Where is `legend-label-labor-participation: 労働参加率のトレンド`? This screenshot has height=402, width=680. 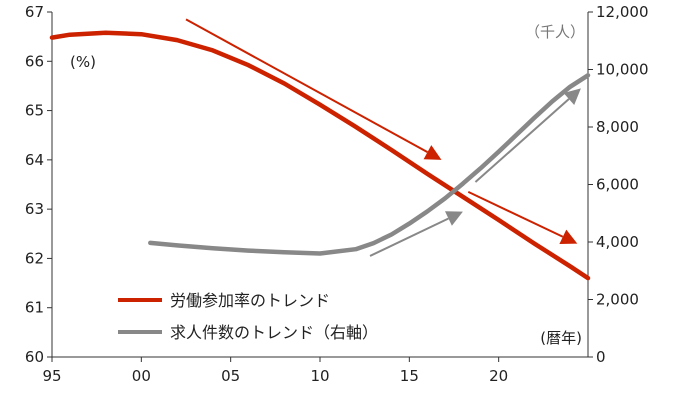
legend-label-labor-participation: 労働参加率のトレンド is located at coordinates (250, 300).